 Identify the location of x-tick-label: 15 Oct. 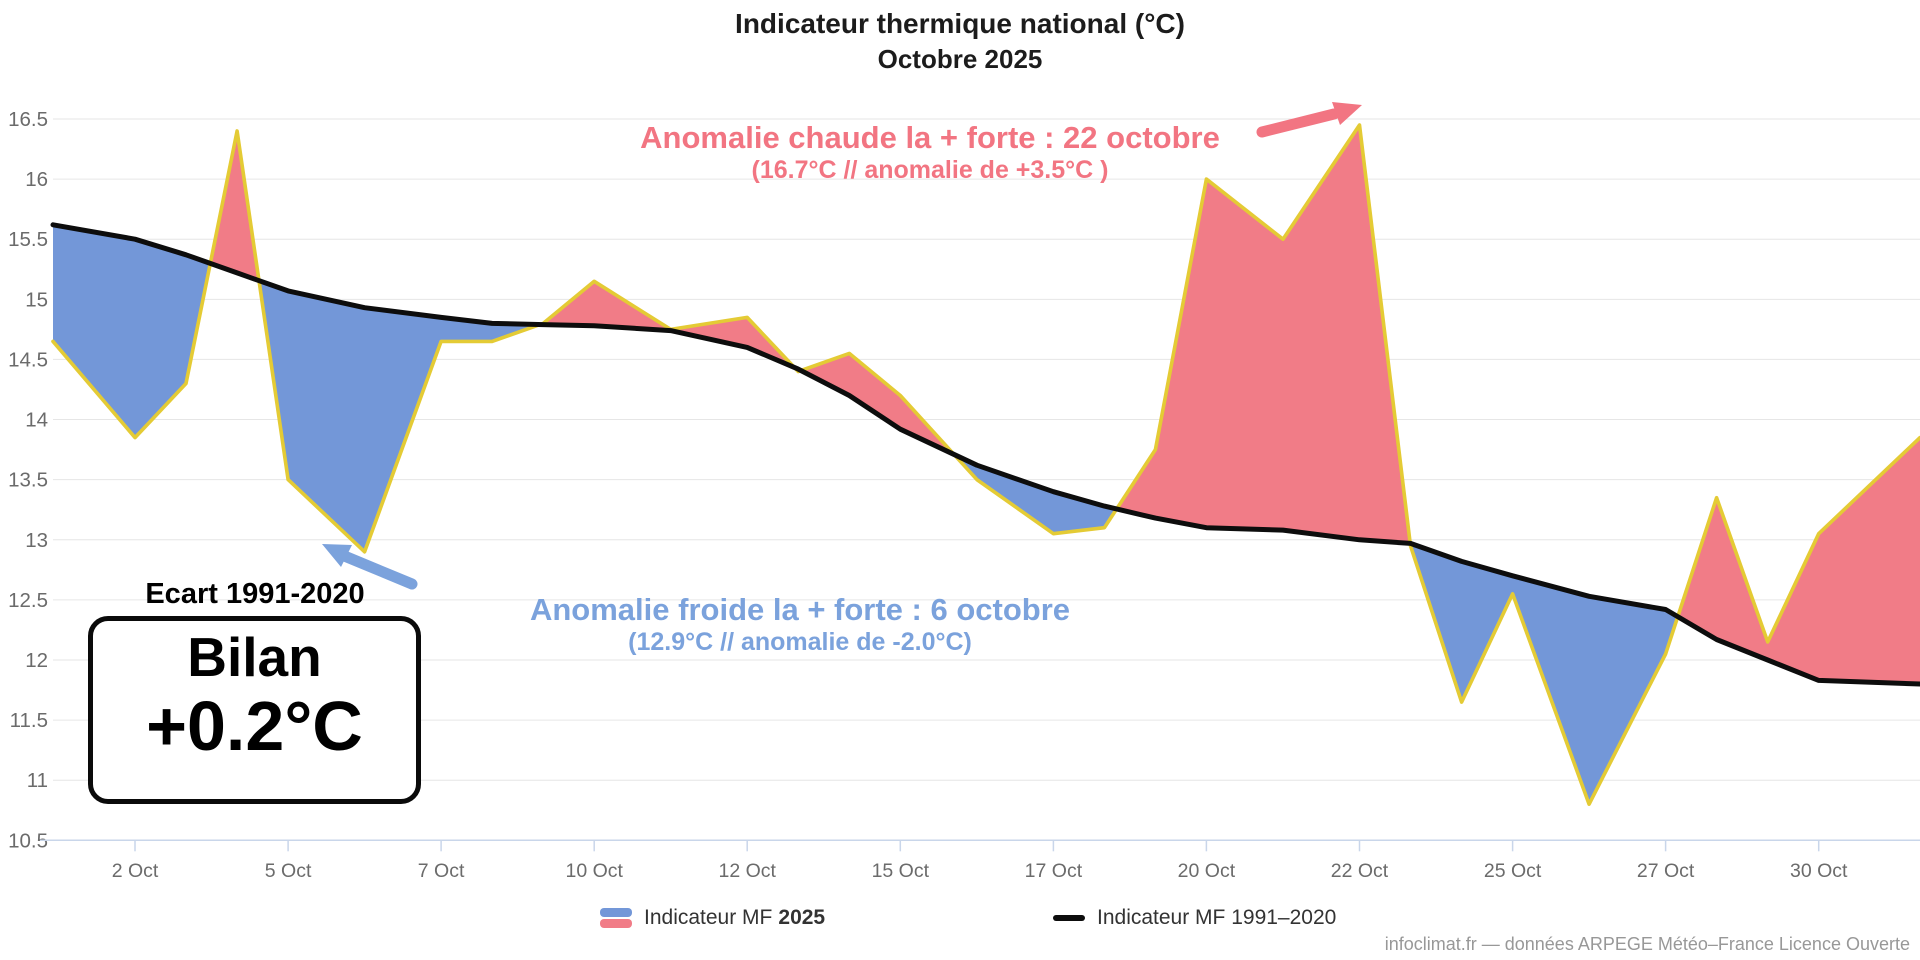
(901, 871).